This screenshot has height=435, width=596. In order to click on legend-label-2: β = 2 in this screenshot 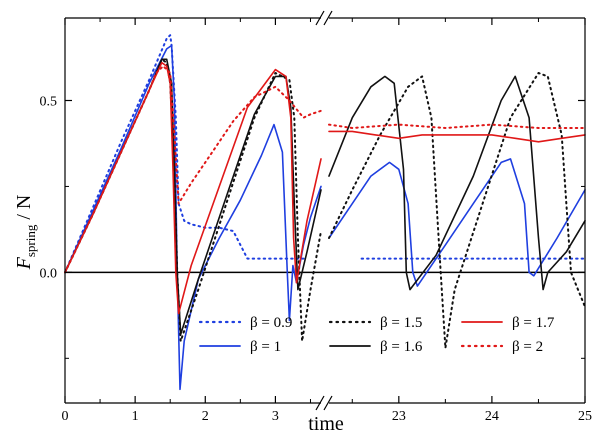, I will do `click(527, 347)`.